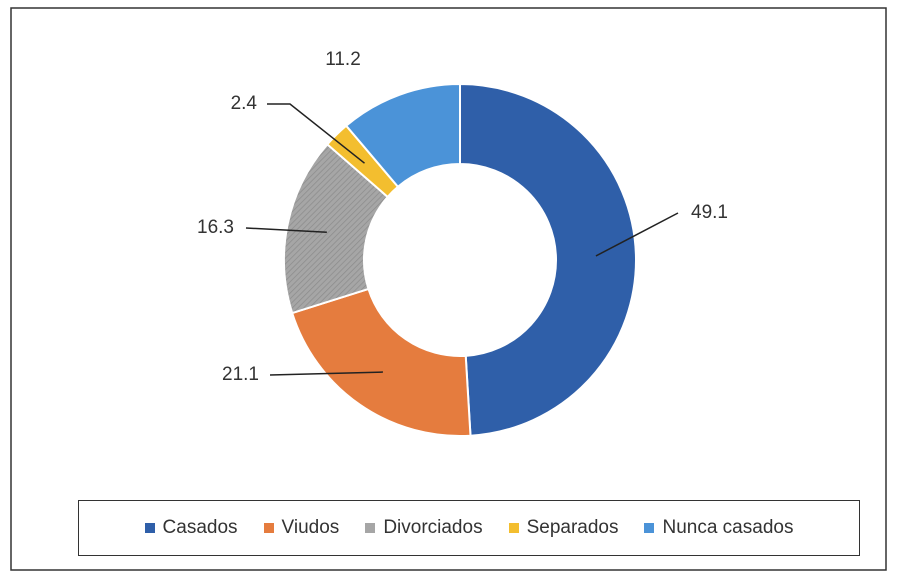 The height and width of the screenshot is (579, 897). Describe the element at coordinates (343, 59) in the screenshot. I see `data-label: 11.2` at that location.